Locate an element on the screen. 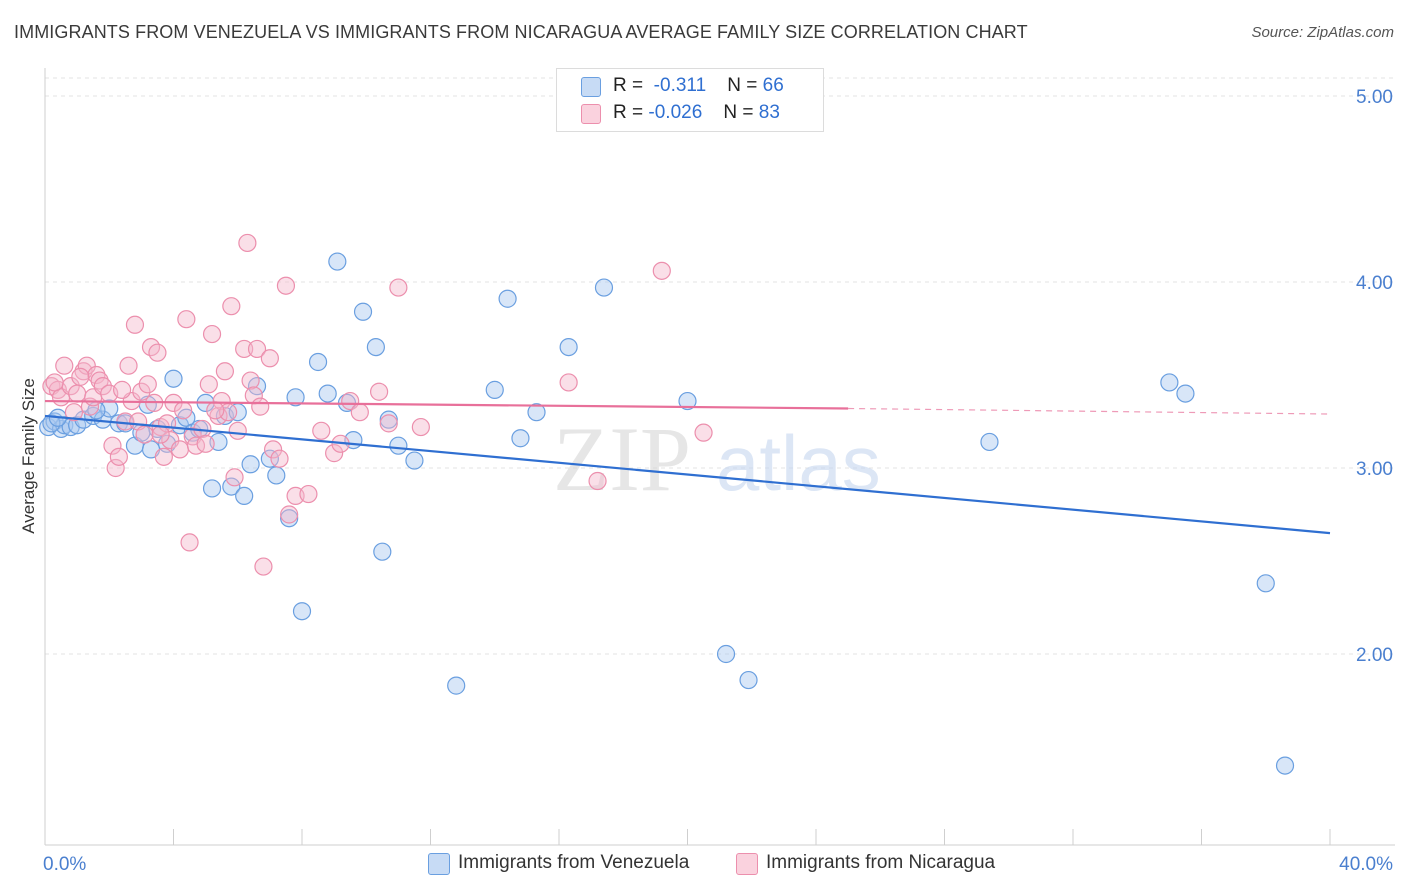 The image size is (1406, 892). stats-n-value: 66 is located at coordinates (773, 85).